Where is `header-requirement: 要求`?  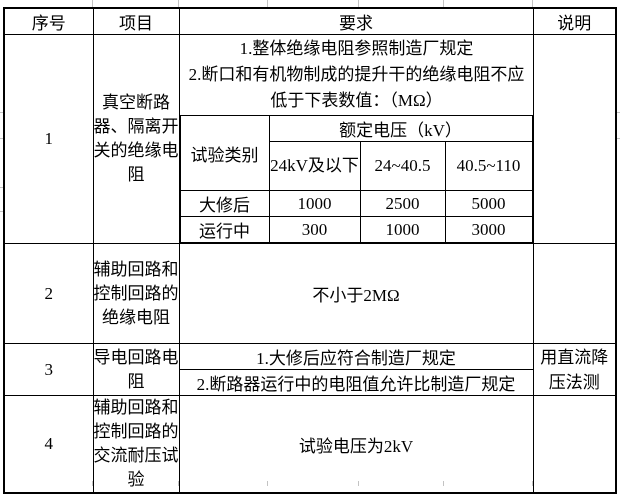
header-requirement: 要求 is located at coordinates (356, 21).